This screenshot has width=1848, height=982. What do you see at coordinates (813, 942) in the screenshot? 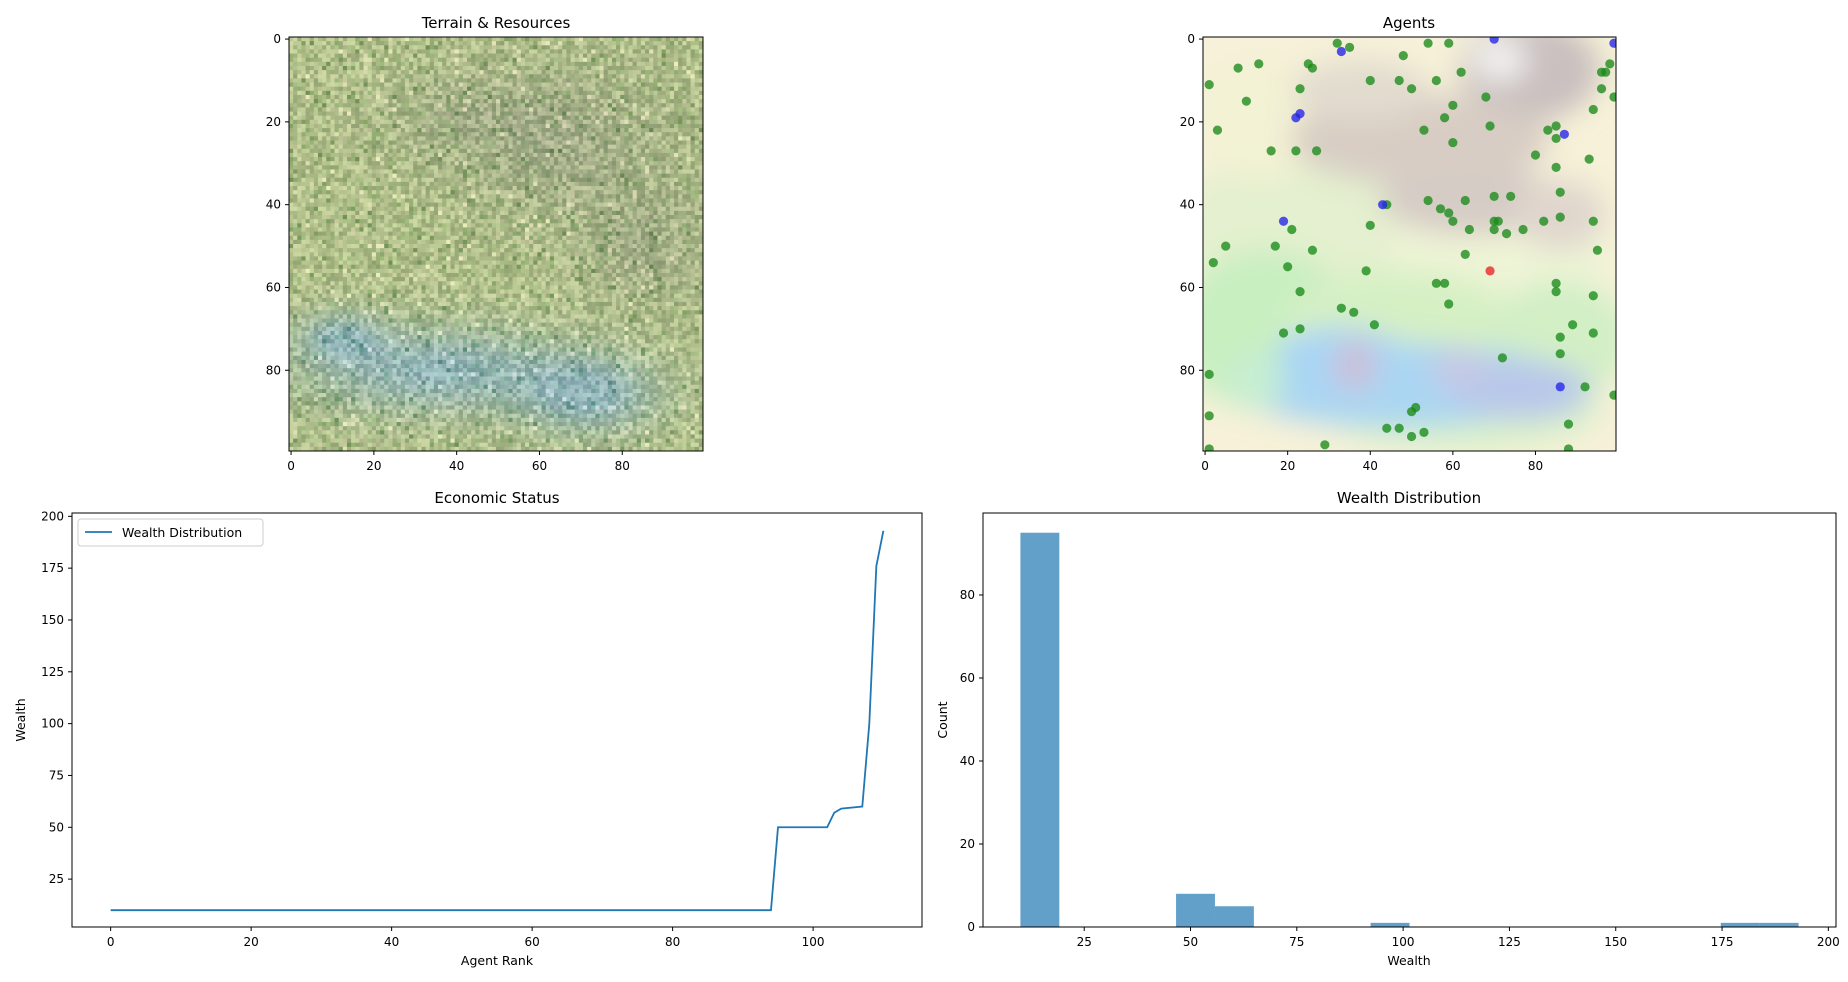
I see `economic-xtick-label: 100` at bounding box center [813, 942].